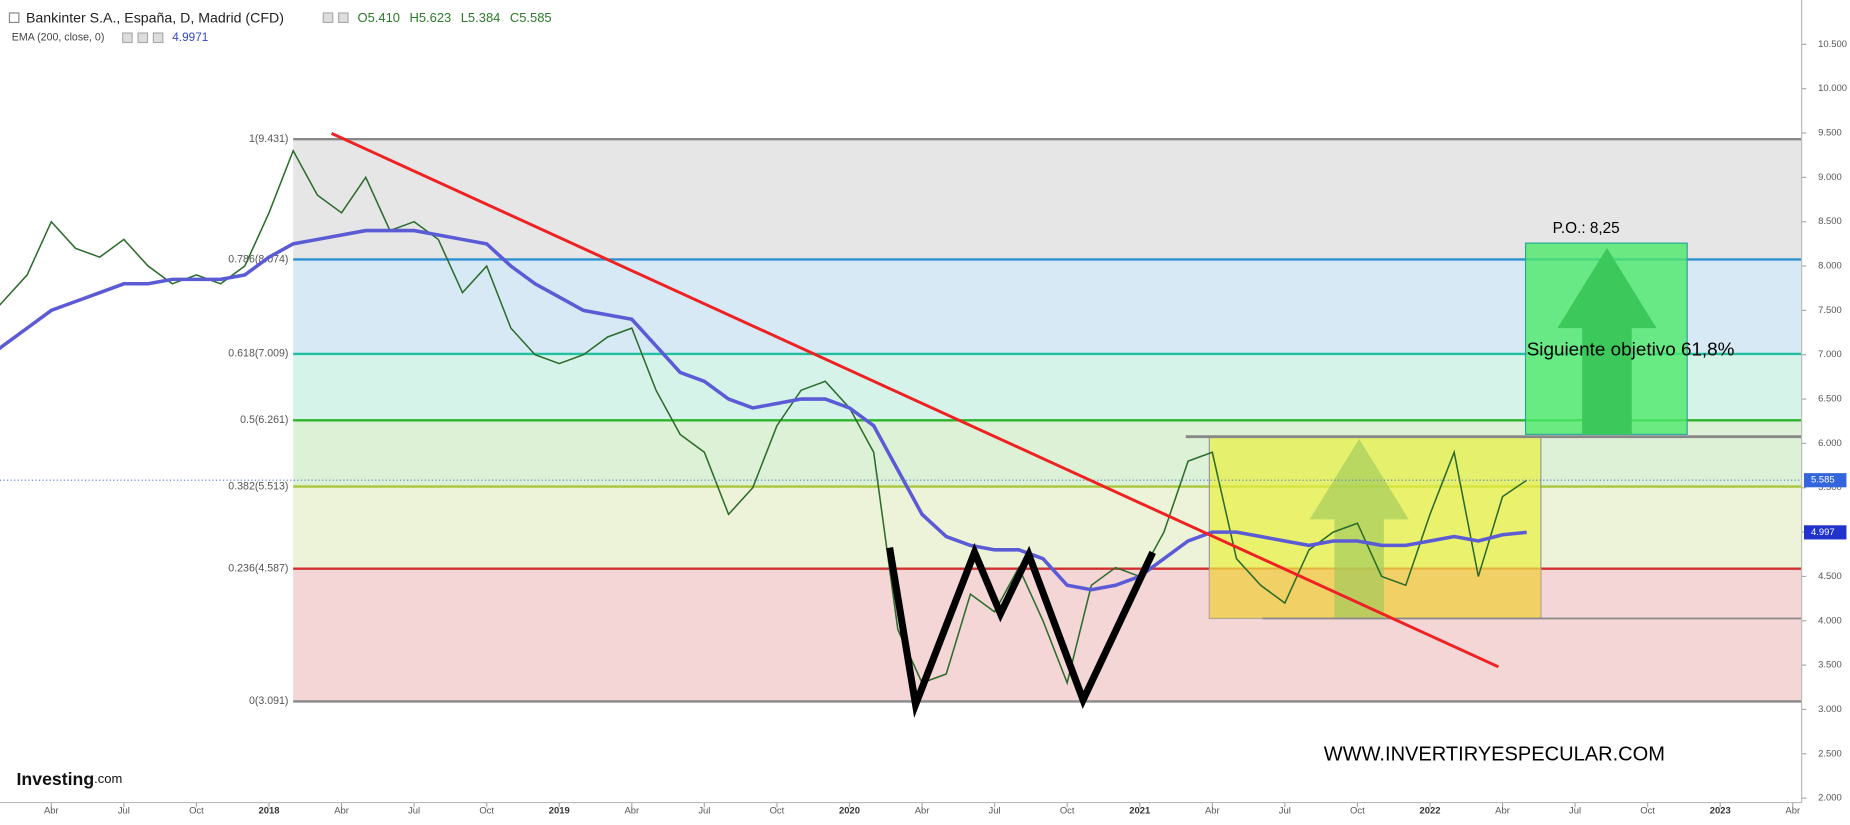 The image size is (1850, 825). I want to click on ema-tag-label: 4.997, so click(1823, 532).